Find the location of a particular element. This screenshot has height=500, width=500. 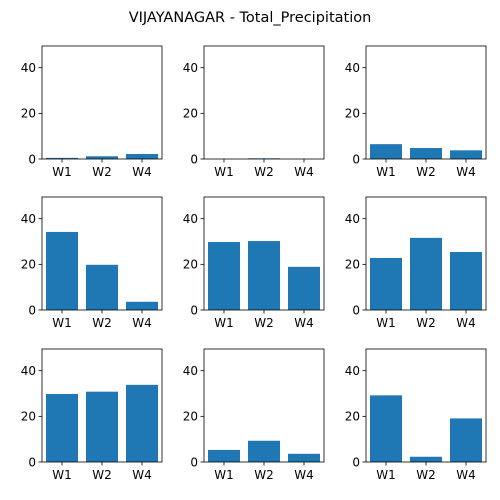

subplot-1: 0 20 40 W1 W2 W4 is located at coordinates (92, 112).